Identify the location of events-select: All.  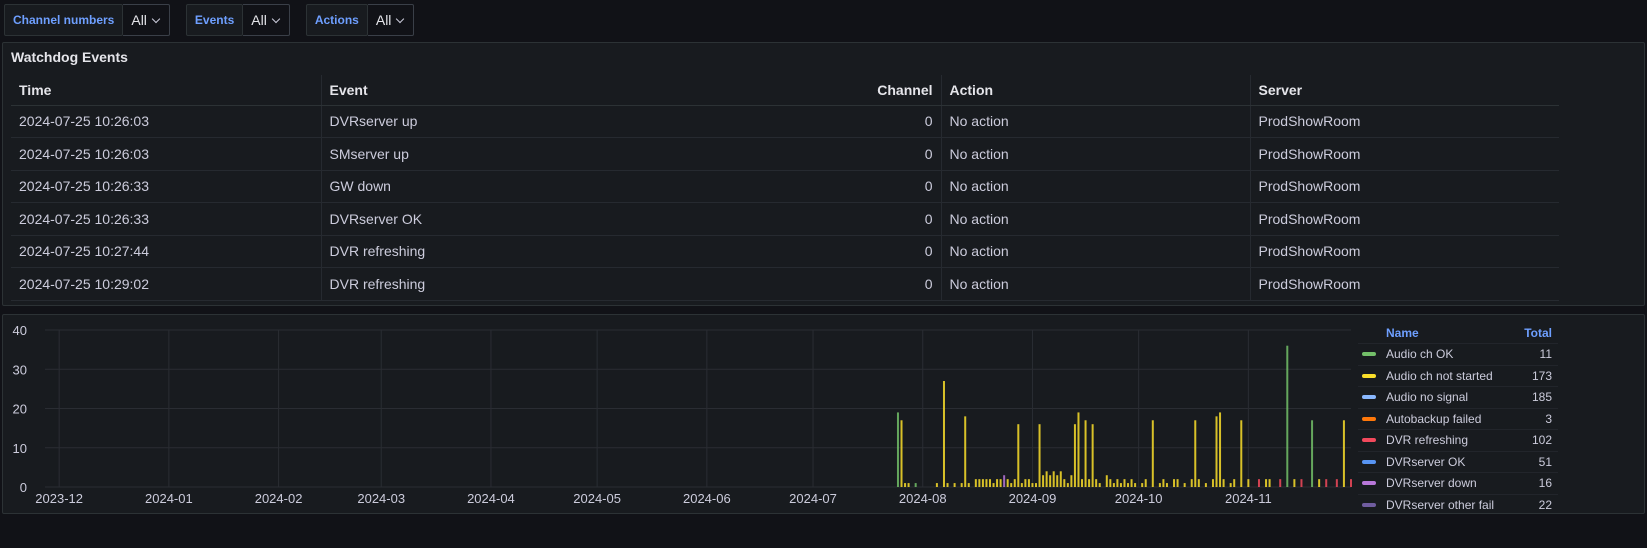
(266, 20).